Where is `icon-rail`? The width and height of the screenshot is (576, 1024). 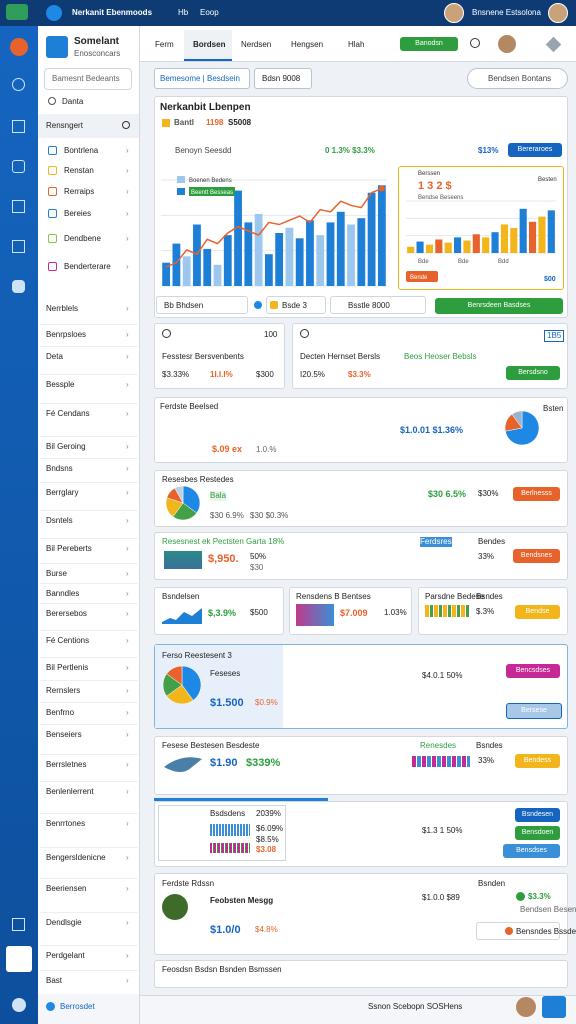 icon-rail is located at coordinates (19, 525).